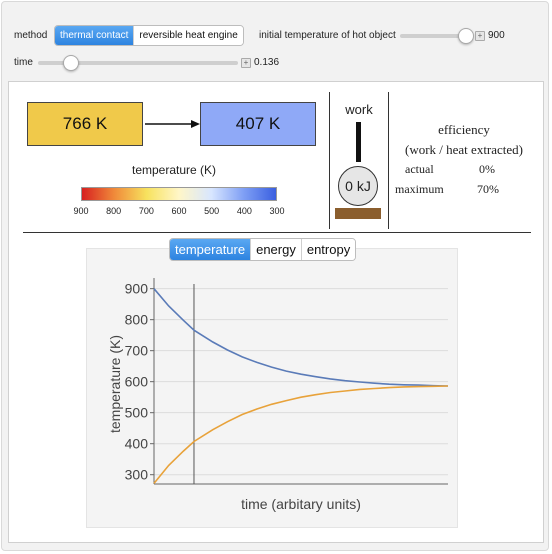 The image size is (552, 554). I want to click on initial-temp-slider-thumb, so click(466, 36).